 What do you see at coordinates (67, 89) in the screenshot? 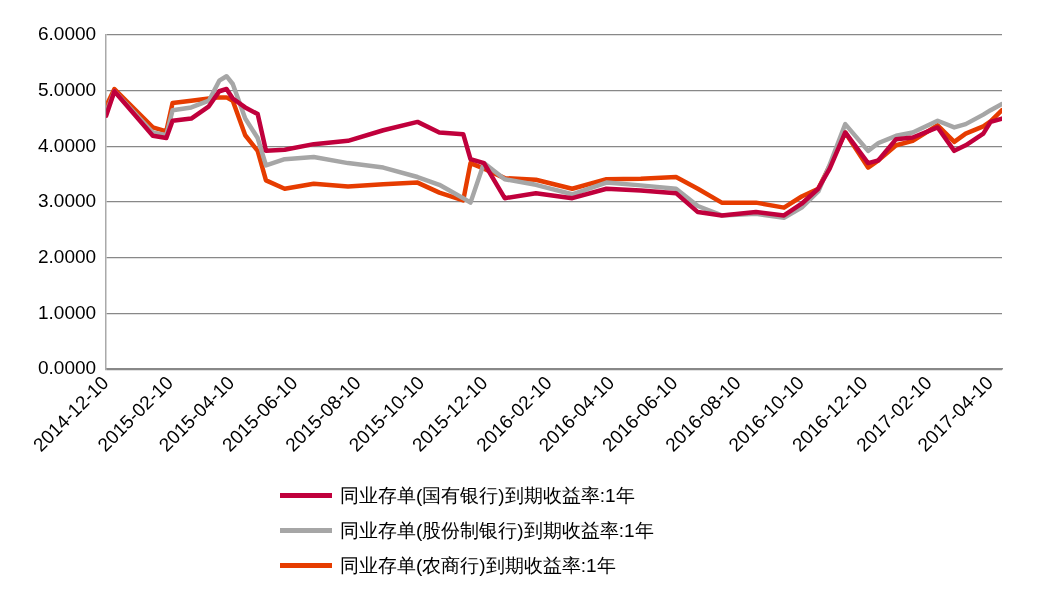
I see `y-tick-label: 5.0000` at bounding box center [67, 89].